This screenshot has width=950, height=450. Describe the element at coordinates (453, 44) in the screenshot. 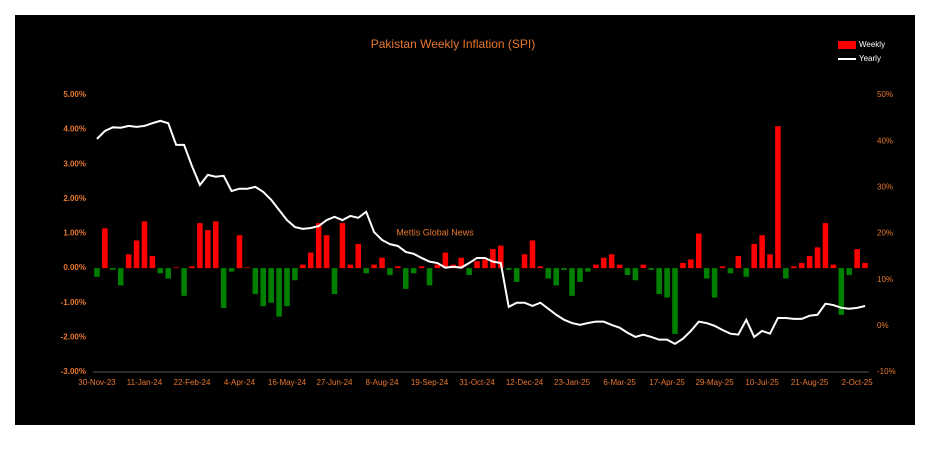

I see `chart-title: Pakistan Weekly Inflation (SPI)` at that location.